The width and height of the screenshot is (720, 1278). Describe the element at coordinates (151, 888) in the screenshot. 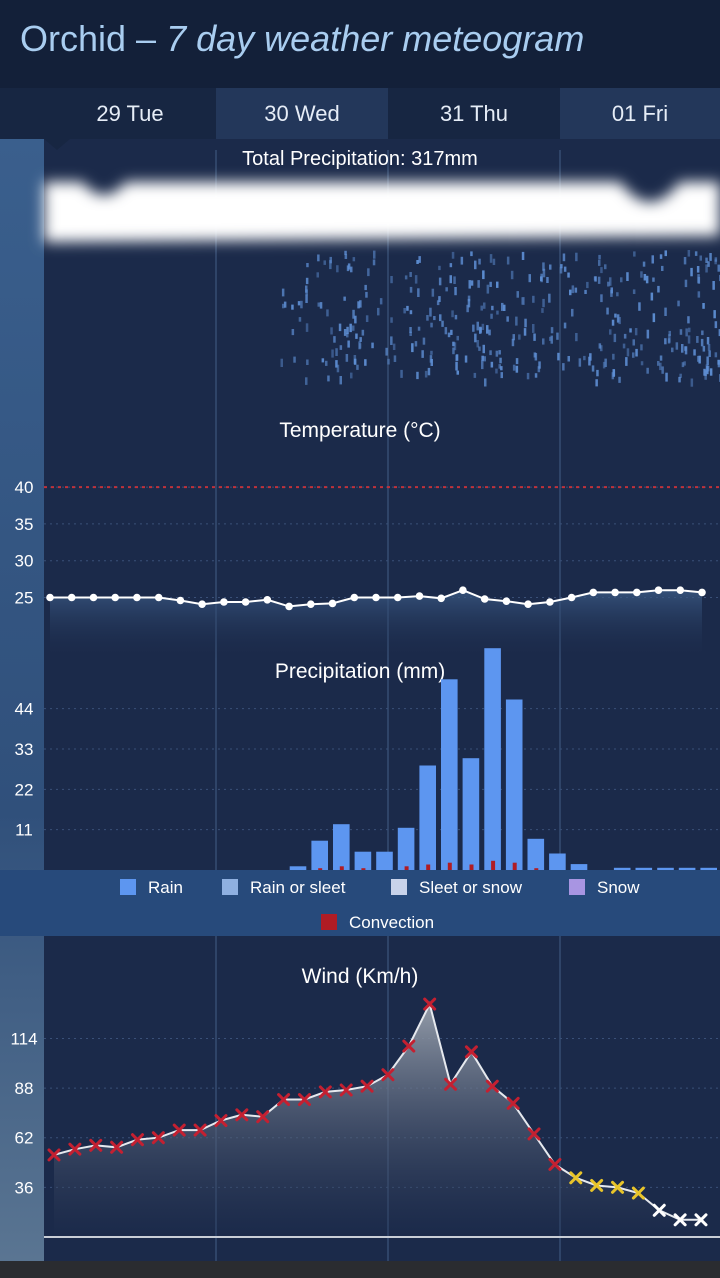

I see `legend-item-rain: Rain` at that location.